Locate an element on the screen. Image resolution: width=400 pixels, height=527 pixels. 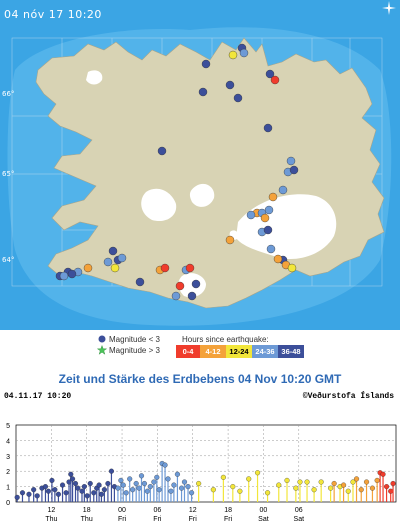
hours-4-12: 4-12 is located at coordinates (213, 351).